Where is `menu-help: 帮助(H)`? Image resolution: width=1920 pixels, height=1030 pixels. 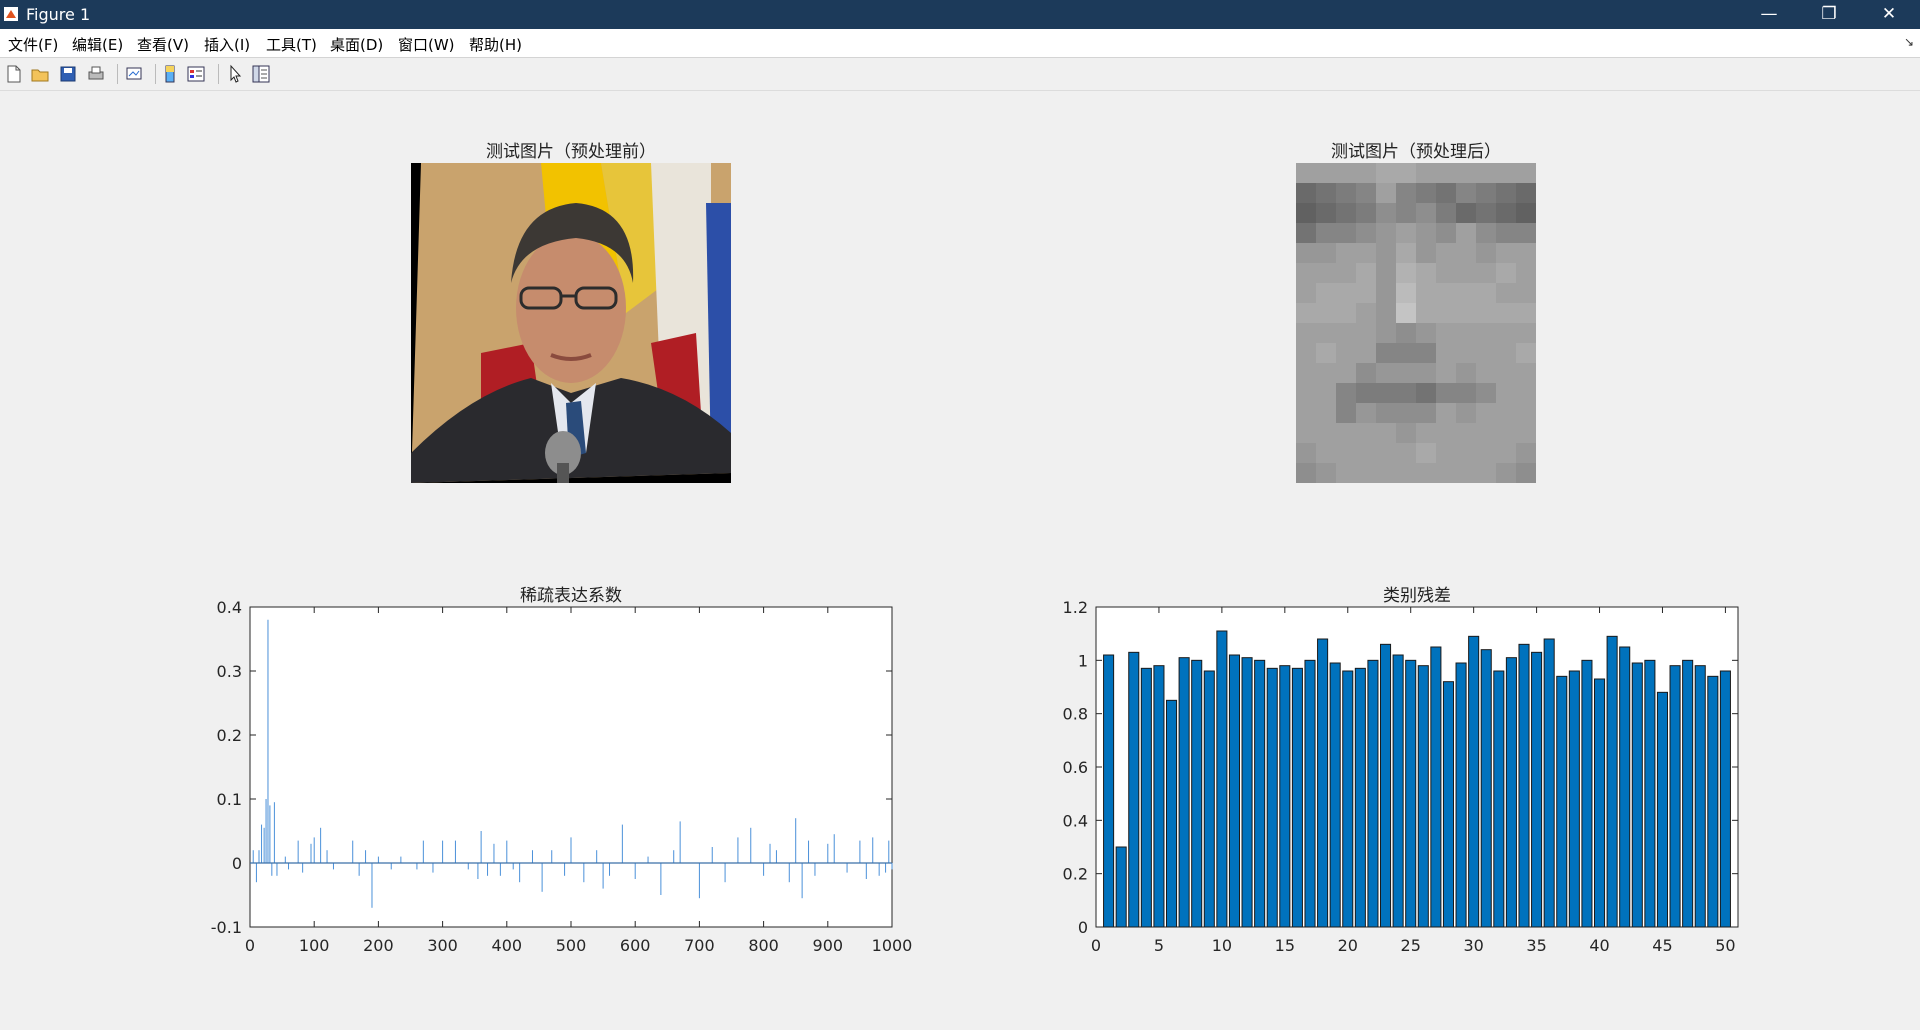 menu-help: 帮助(H) is located at coordinates (495, 45).